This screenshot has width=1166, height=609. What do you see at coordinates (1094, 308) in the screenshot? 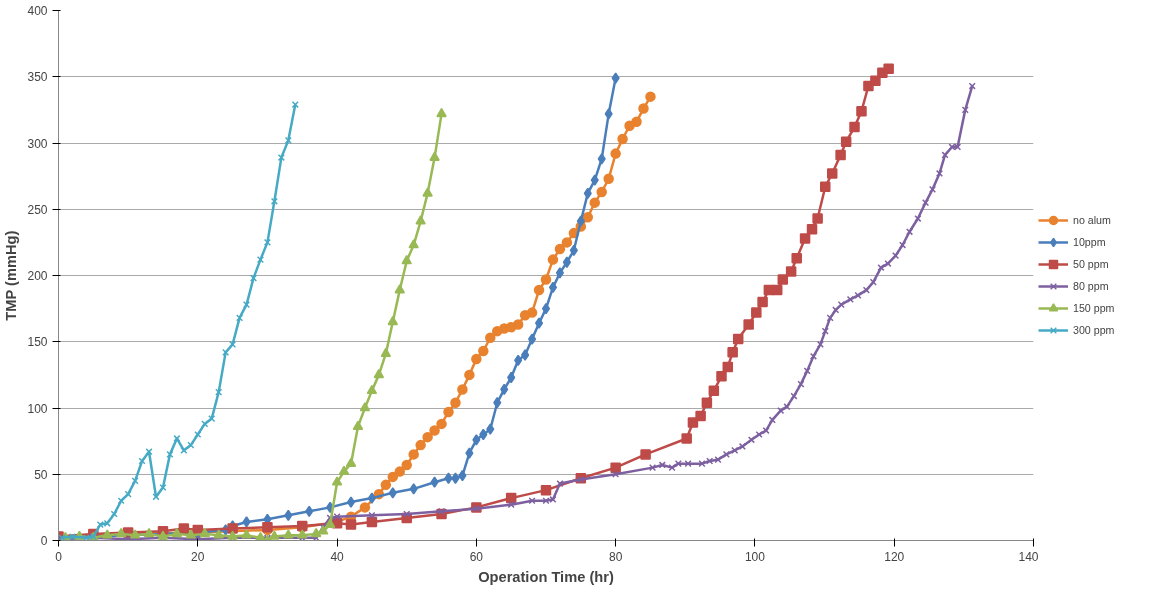
I see `legend-label: 150 ppm` at bounding box center [1094, 308].